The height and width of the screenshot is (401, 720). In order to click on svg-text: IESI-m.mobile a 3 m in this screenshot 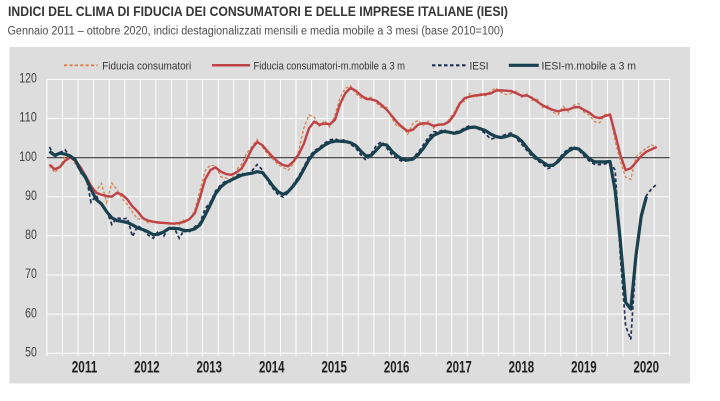, I will do `click(589, 66)`.